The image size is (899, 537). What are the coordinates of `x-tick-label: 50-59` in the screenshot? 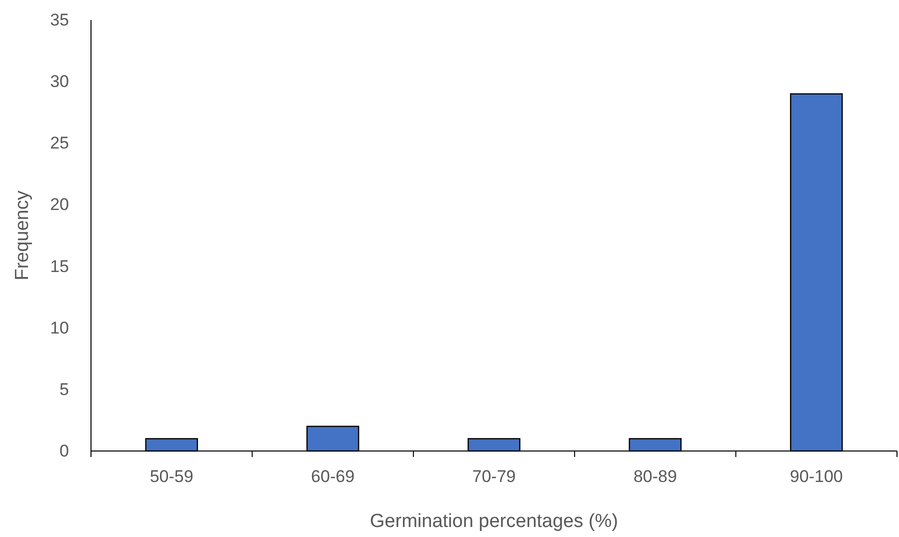 It's located at (172, 476).